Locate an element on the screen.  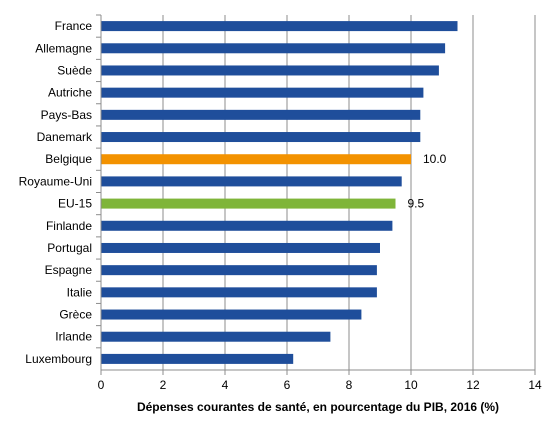
bar-irlande is located at coordinates (216, 336).